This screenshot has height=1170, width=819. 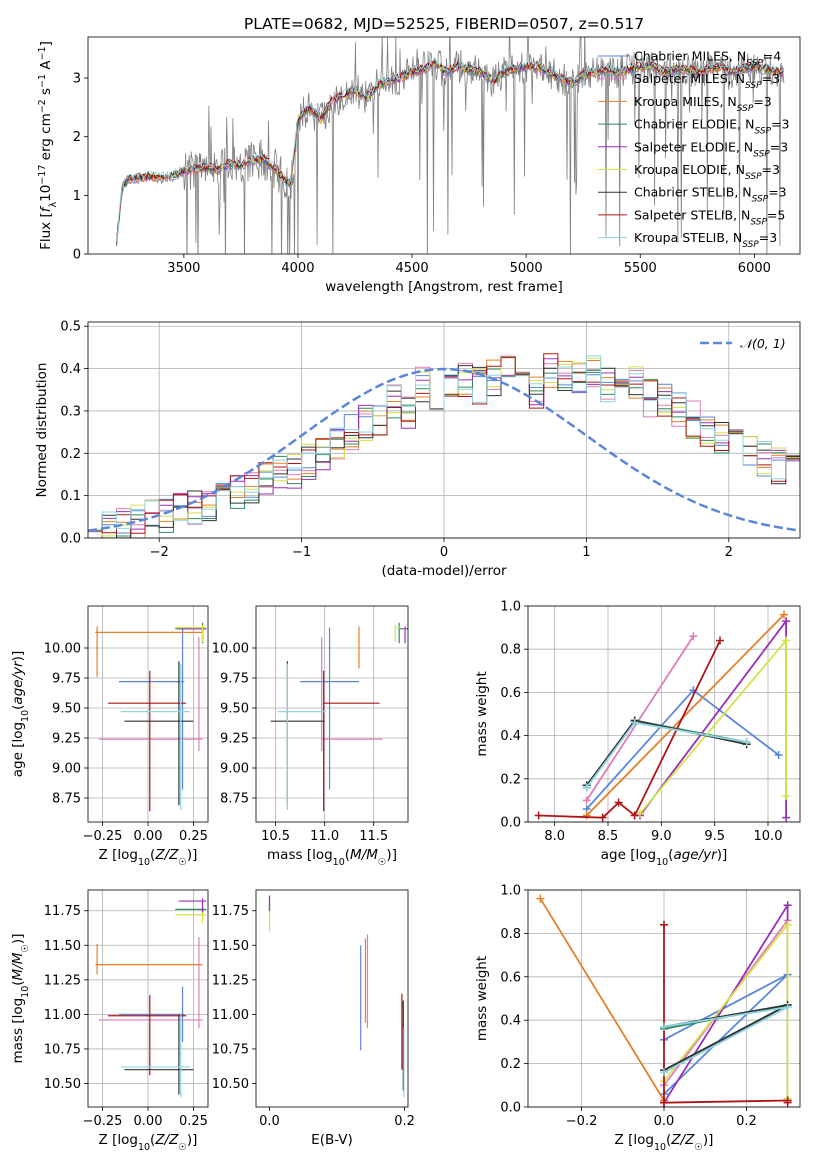 I want to click on x-tick: 2, so click(x=729, y=549).